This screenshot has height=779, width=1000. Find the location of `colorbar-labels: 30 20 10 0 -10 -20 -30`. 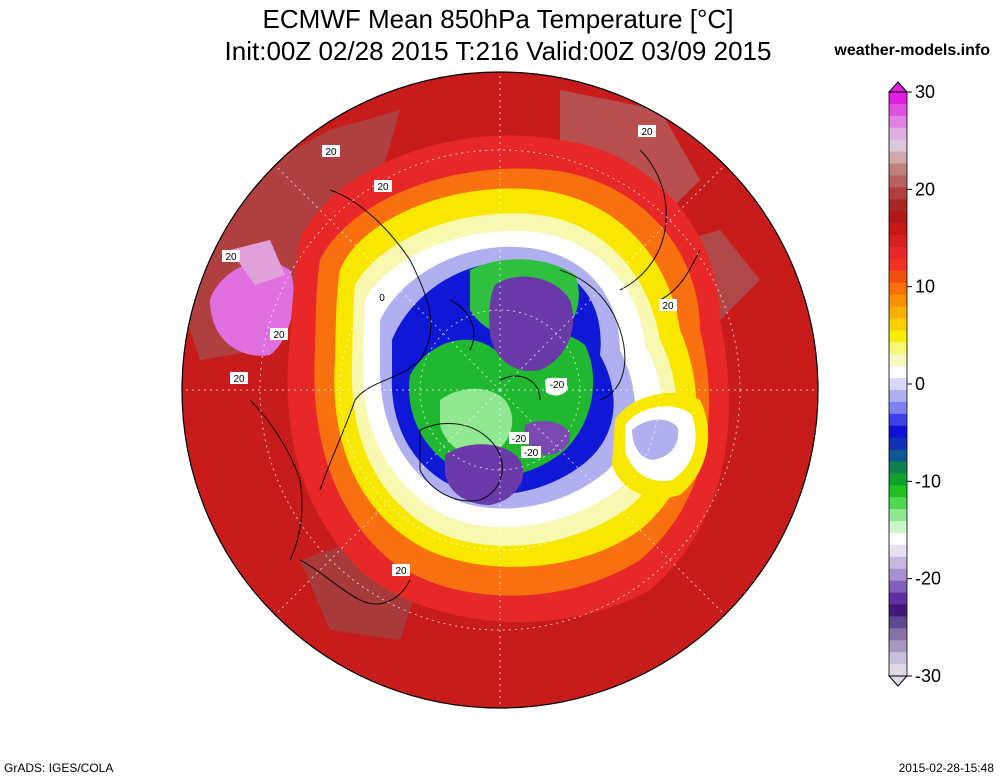

colorbar-labels: 30 20 10 0 -10 -20 -30 is located at coordinates (924, 384).